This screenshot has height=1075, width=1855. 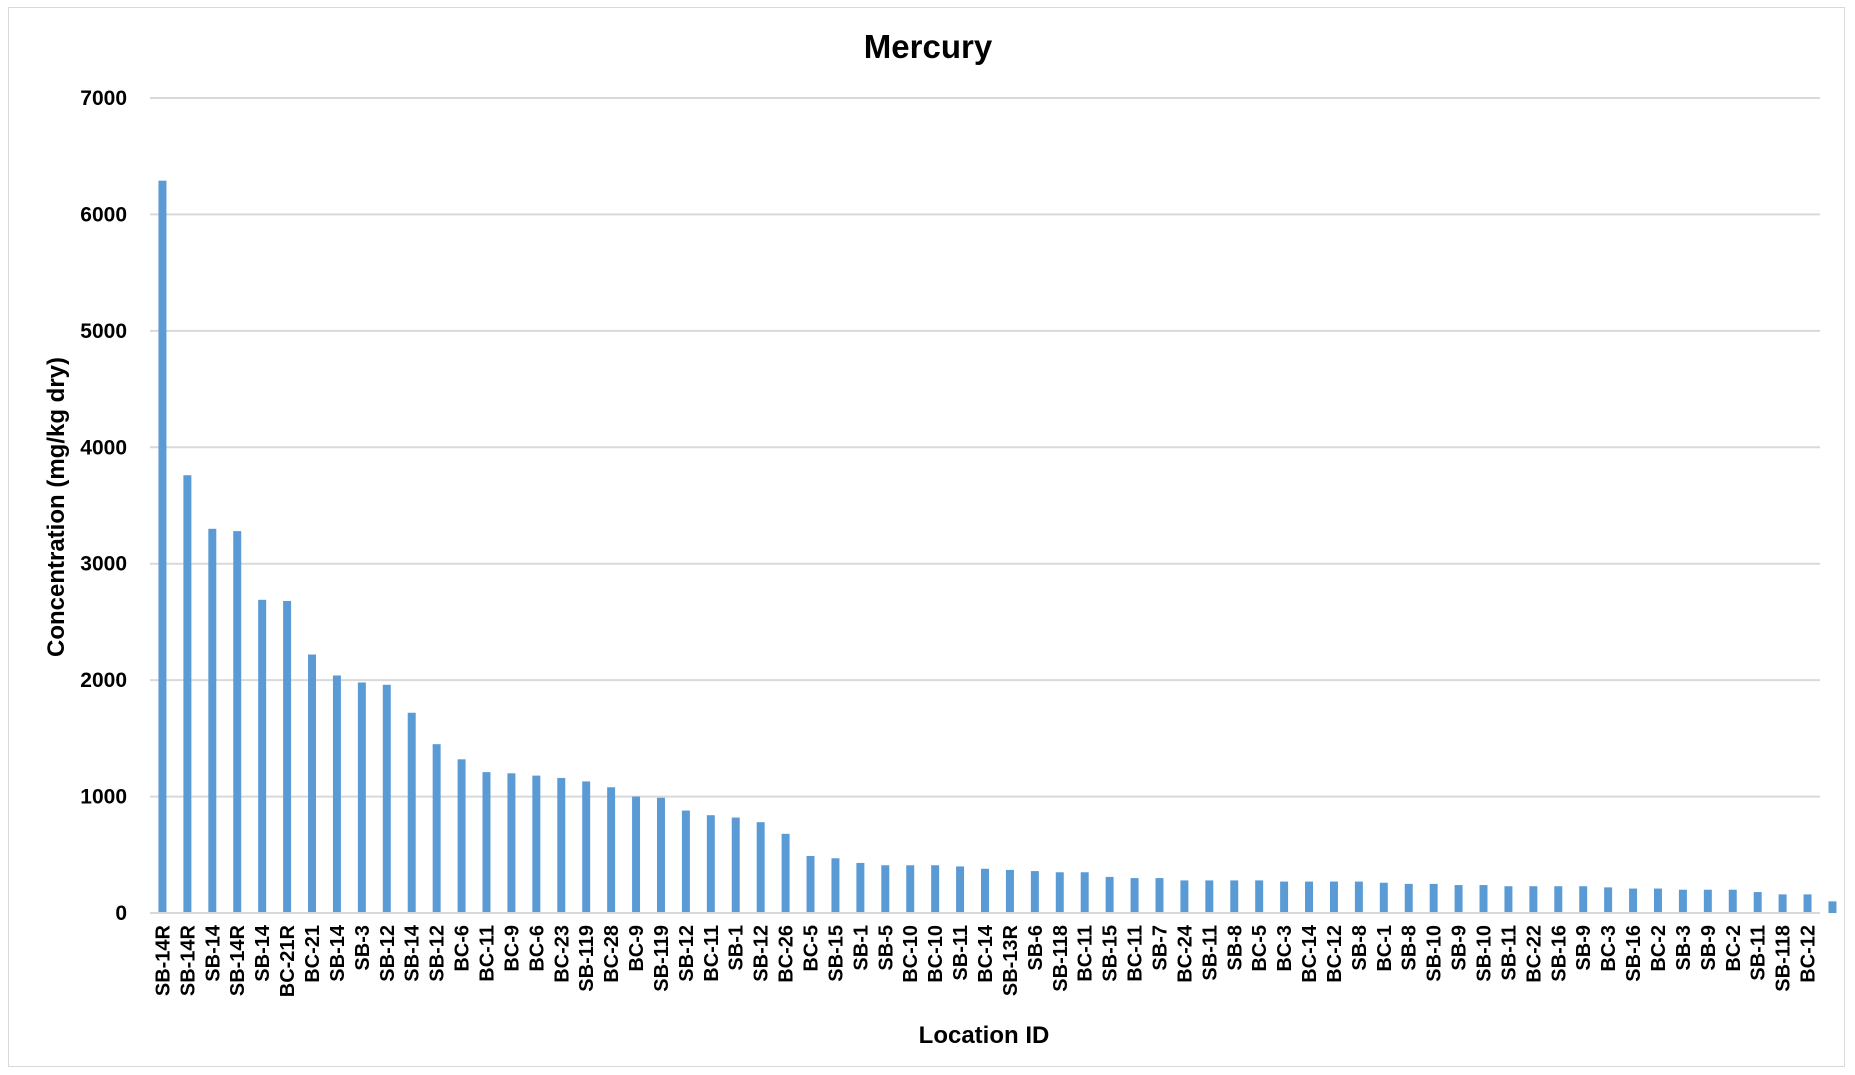 What do you see at coordinates (103, 331) in the screenshot?
I see `y-tick-label: 5000` at bounding box center [103, 331].